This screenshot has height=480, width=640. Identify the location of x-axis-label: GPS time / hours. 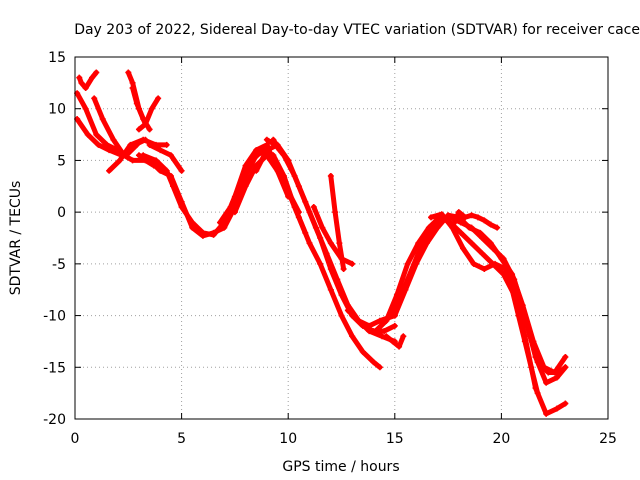
(340, 467).